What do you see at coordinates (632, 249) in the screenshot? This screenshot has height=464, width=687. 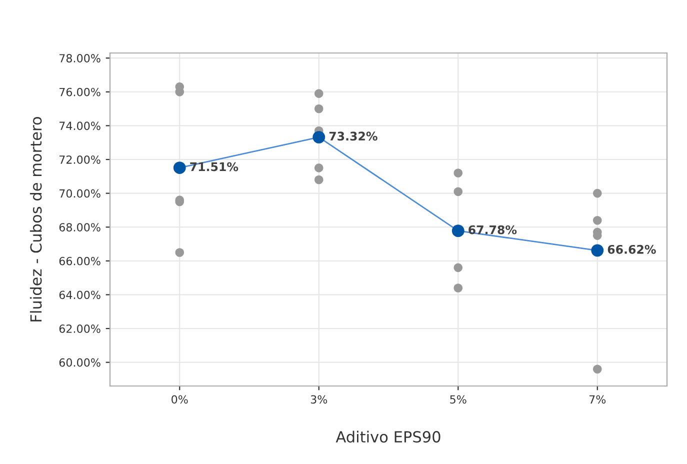 I see `data-label: 66.62%` at bounding box center [632, 249].